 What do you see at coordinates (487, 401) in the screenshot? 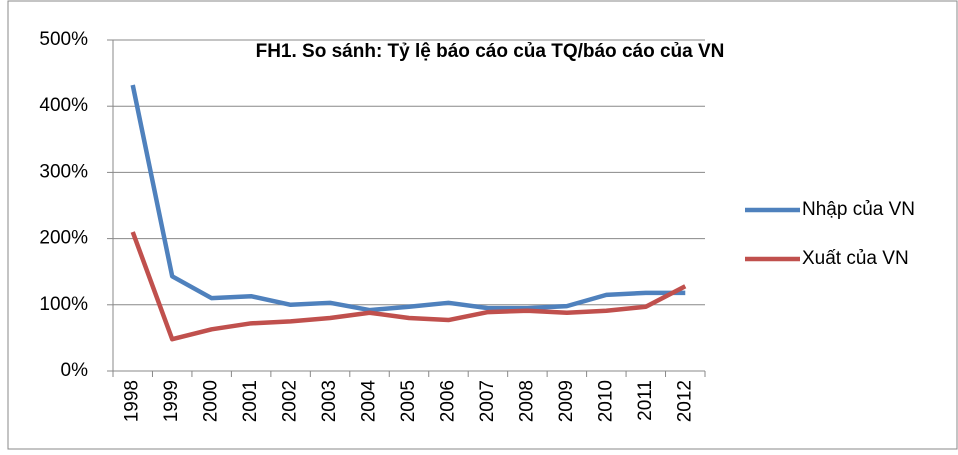
I see `x-tick-label: 2007` at bounding box center [487, 401].